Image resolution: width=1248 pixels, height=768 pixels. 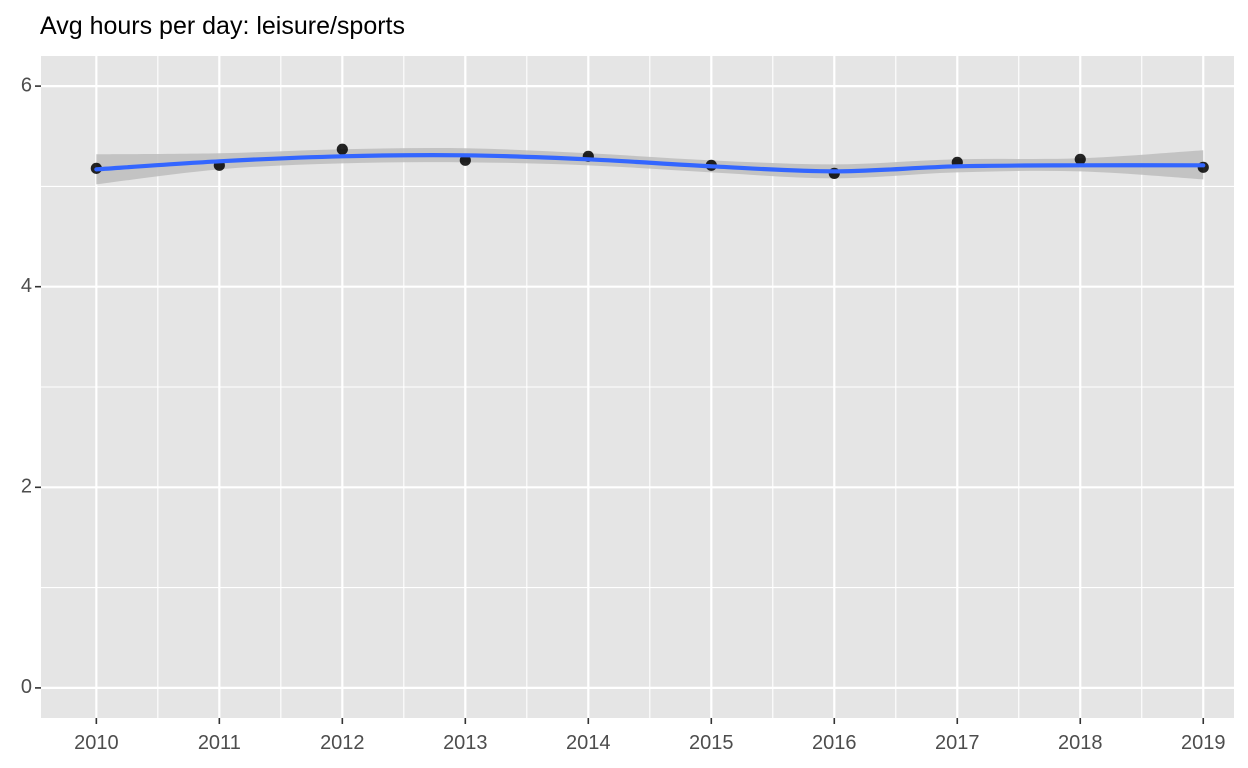 What do you see at coordinates (1080, 743) in the screenshot?
I see `x-tick-label: 2018` at bounding box center [1080, 743].